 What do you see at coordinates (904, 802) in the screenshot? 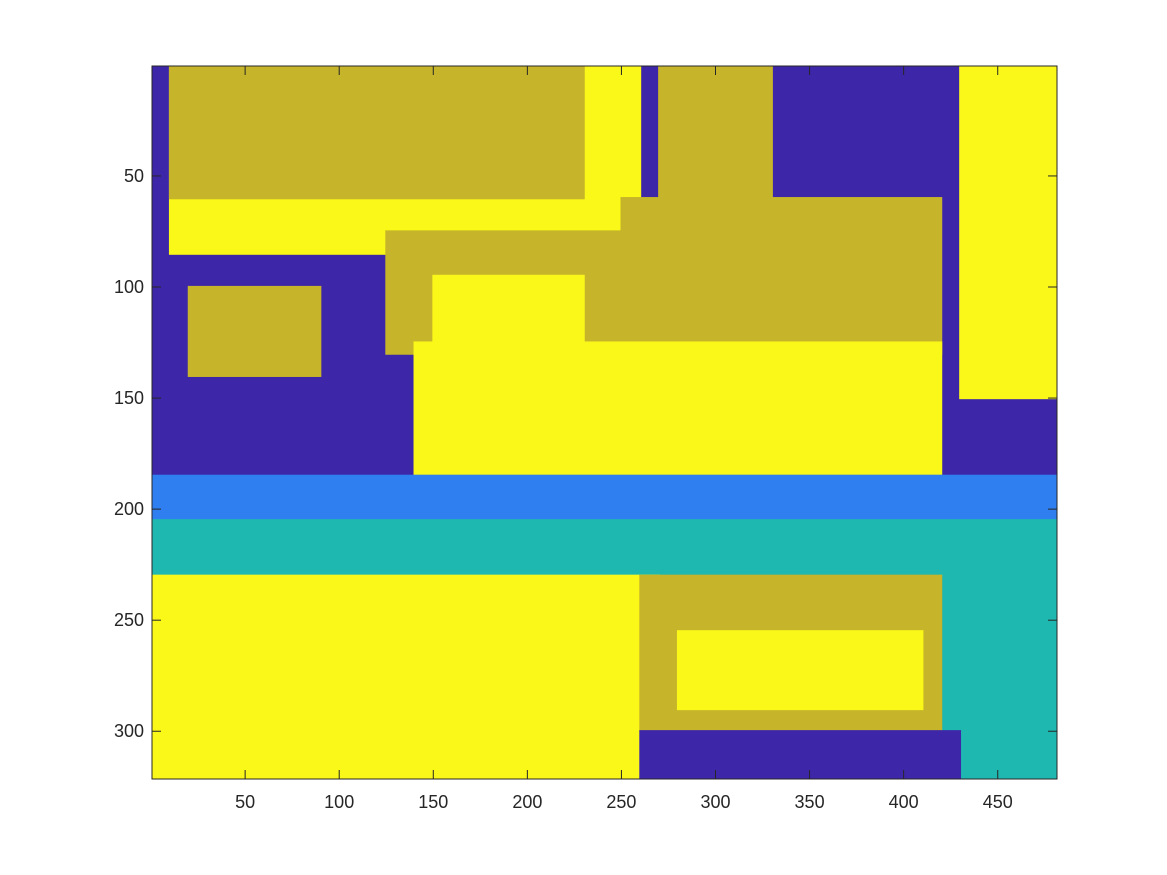
I see `x-tick-label: 400` at bounding box center [904, 802].